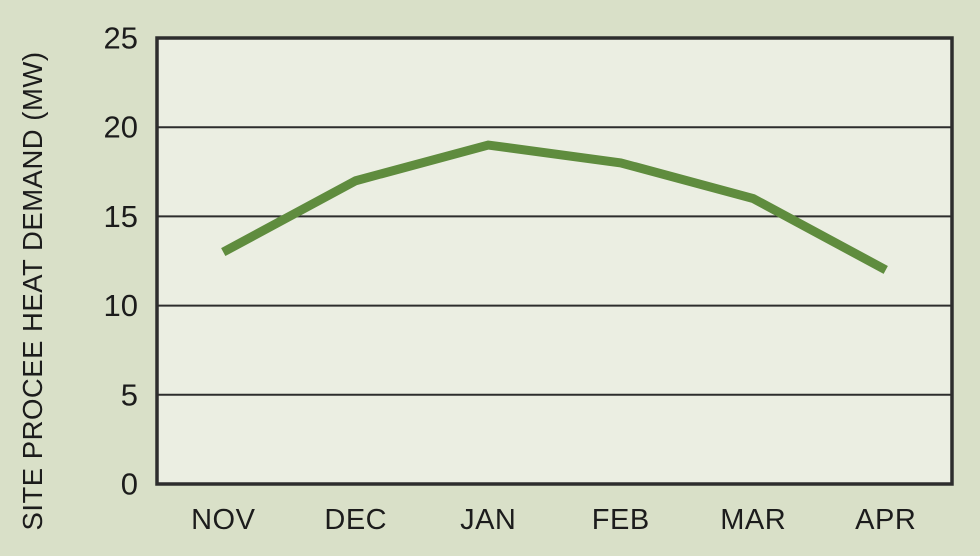 Image resolution: width=980 pixels, height=556 pixels. What do you see at coordinates (121, 38) in the screenshot?
I see `y-tick-label-25: 25` at bounding box center [121, 38].